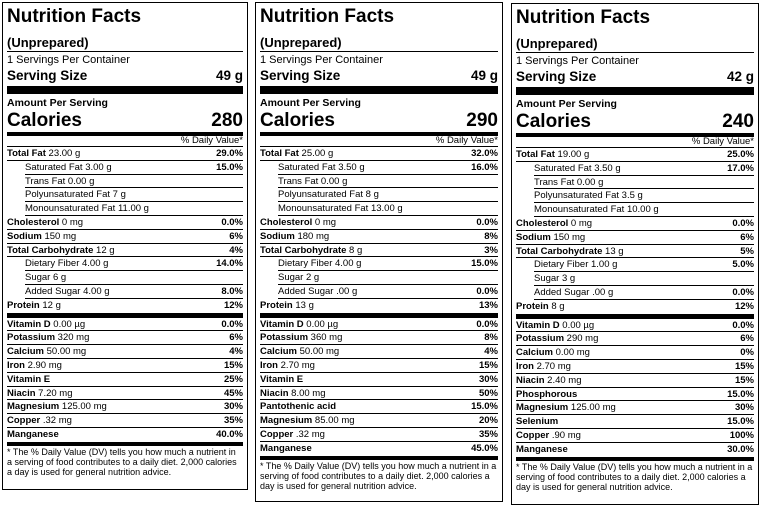 Image resolution: width=760 pixels, height=508 pixels. I want to click on nutrient-amount: 4.00 g, so click(347, 264).